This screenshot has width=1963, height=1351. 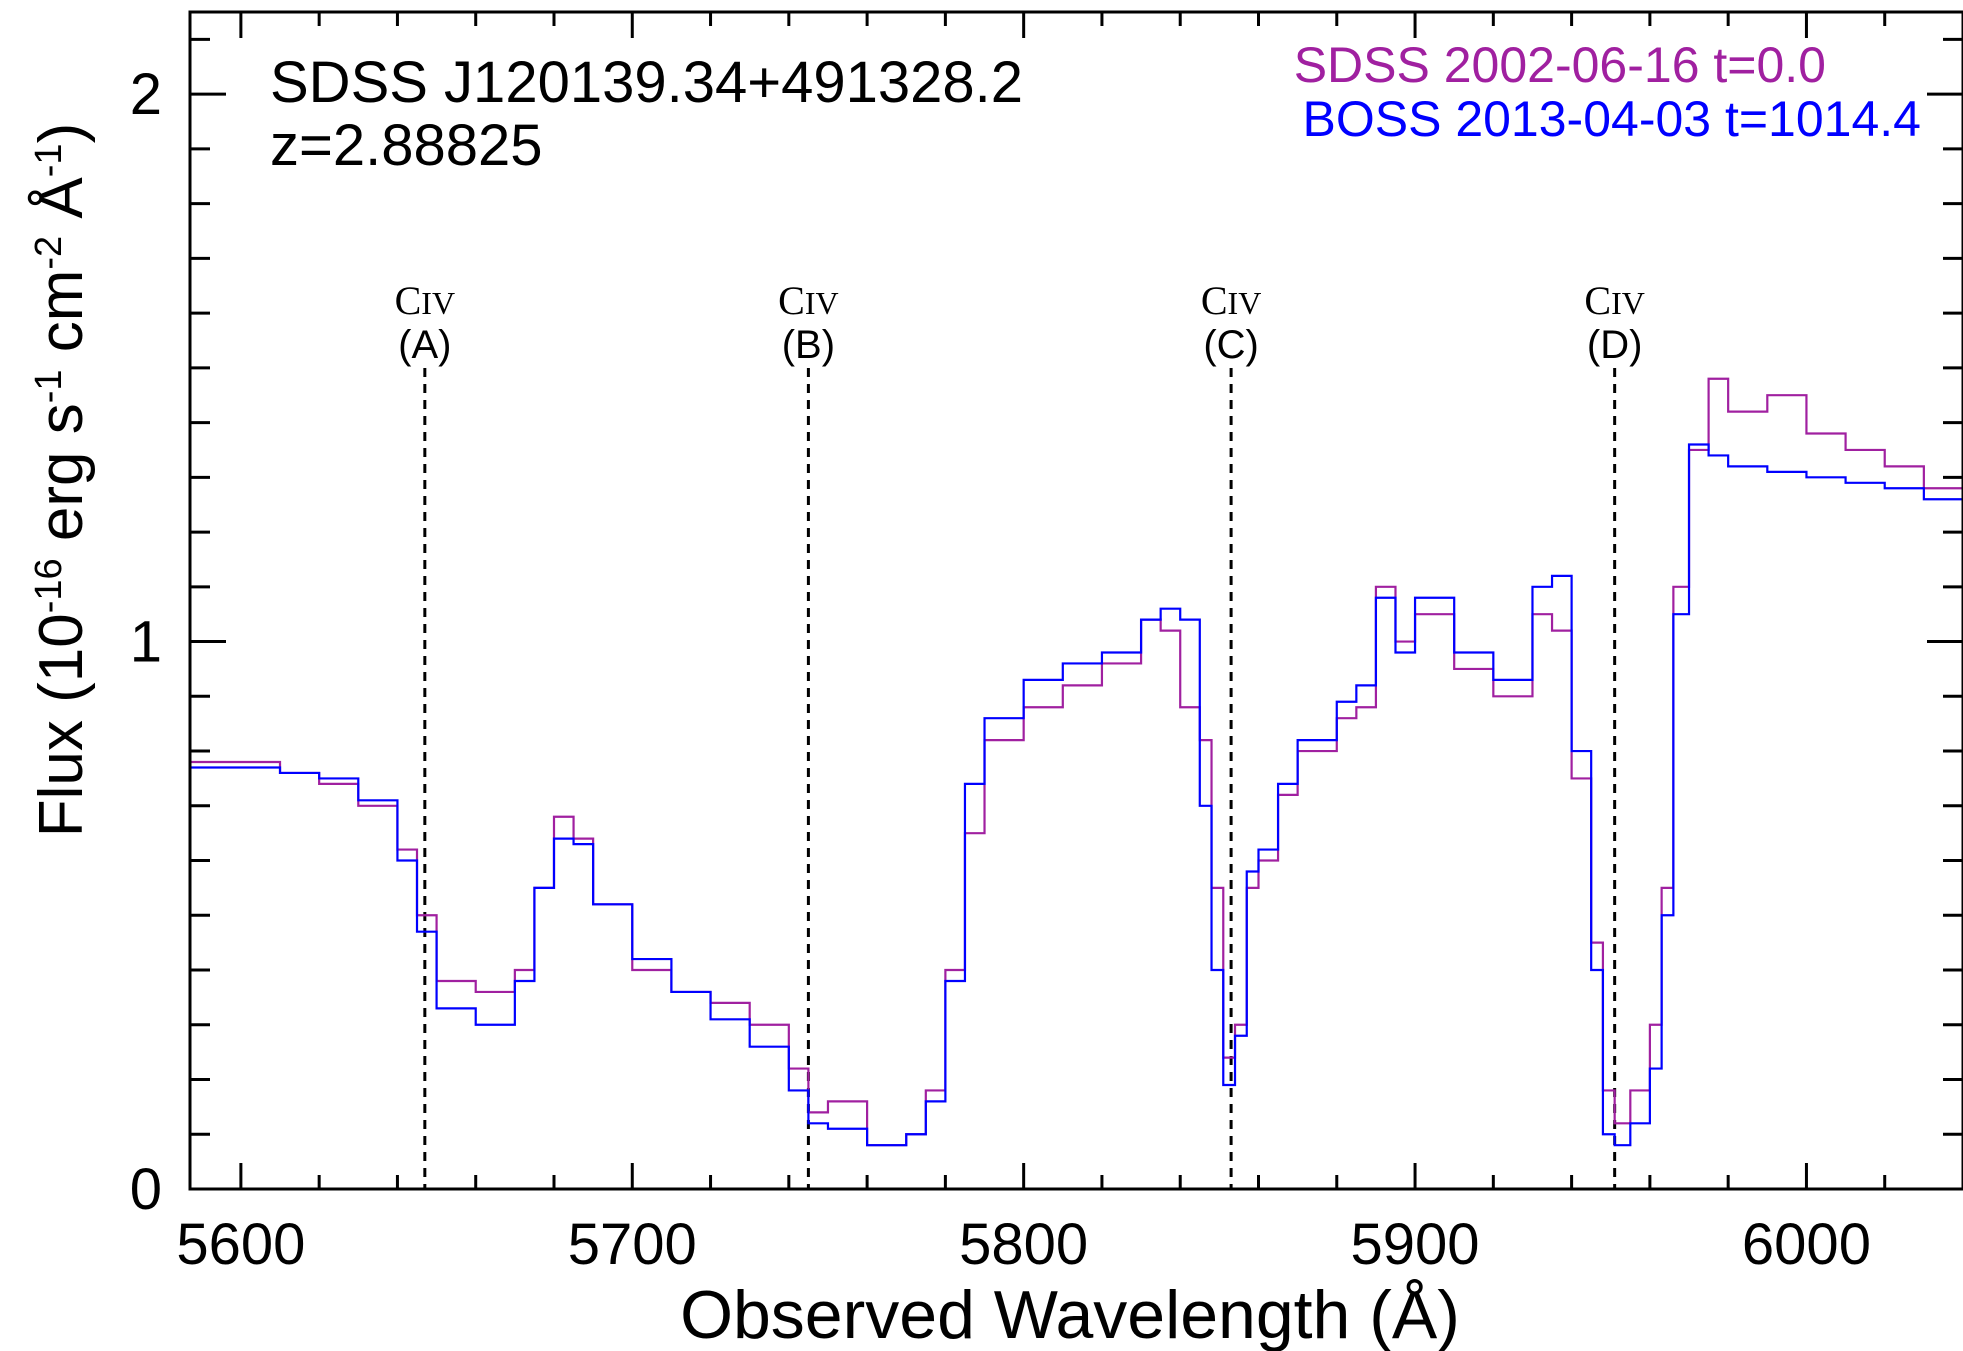 I want to click on y-tick-label: 0, so click(x=146, y=1189).